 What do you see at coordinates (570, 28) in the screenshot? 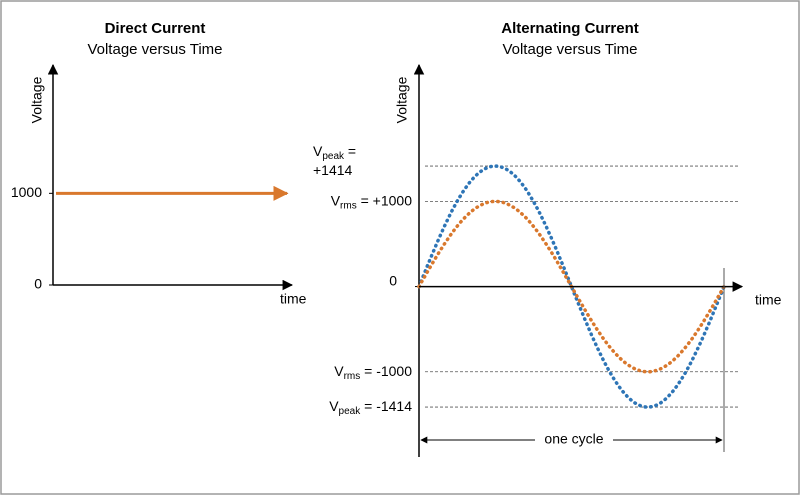
I see `chart-title: Alternating Current` at bounding box center [570, 28].